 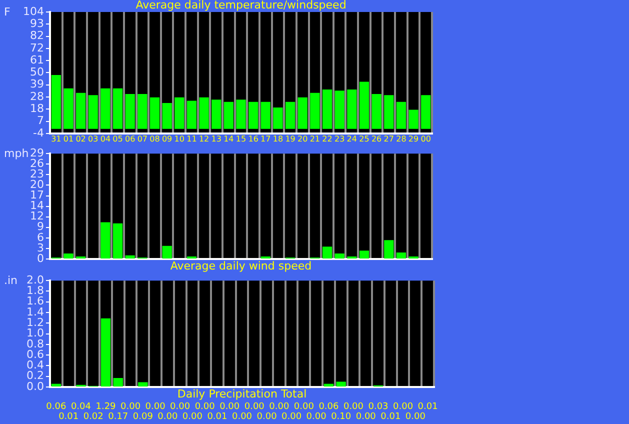 What do you see at coordinates (117, 139) in the screenshot?
I see `x-tick-label: 05` at bounding box center [117, 139].